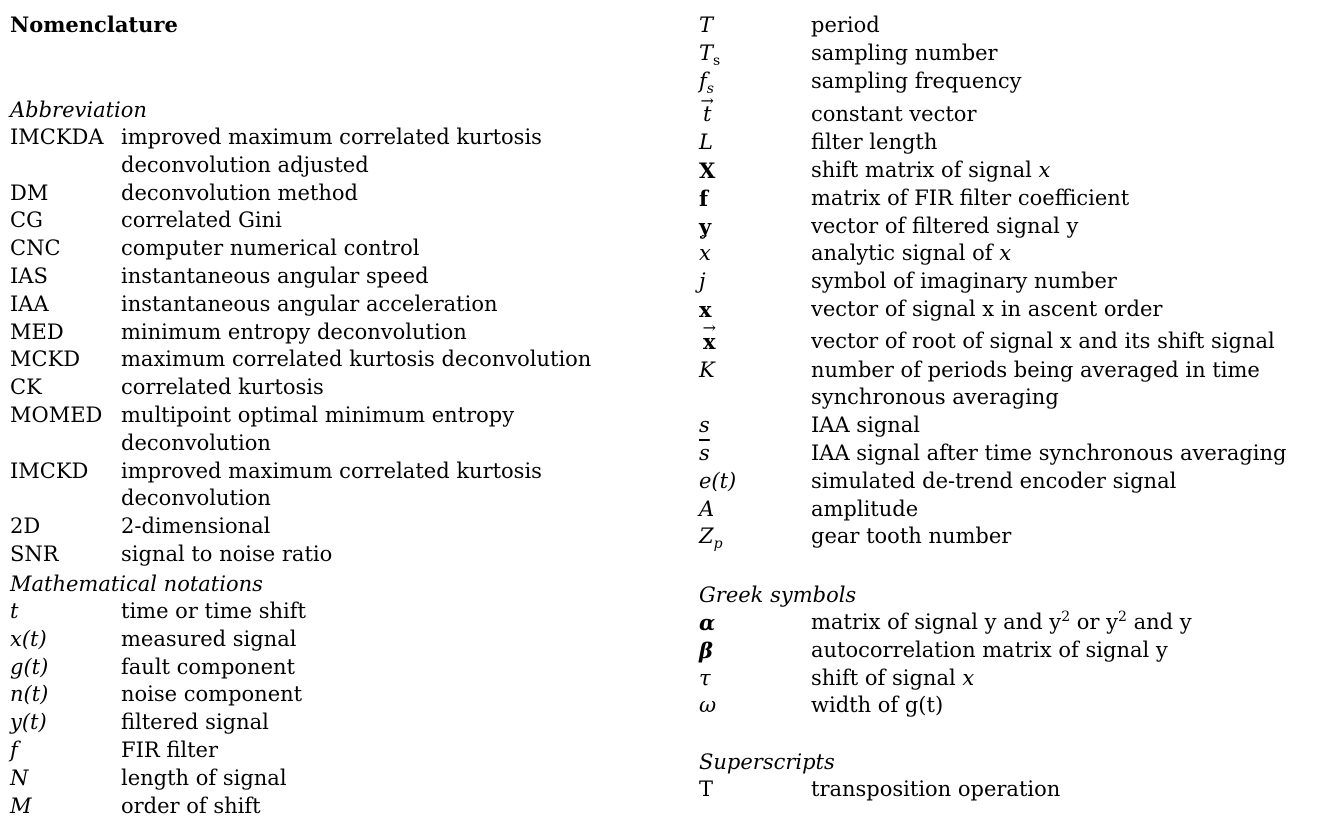 This screenshot has height=821, width=1326. I want to click on abbr-symbol: CK, so click(26, 387).